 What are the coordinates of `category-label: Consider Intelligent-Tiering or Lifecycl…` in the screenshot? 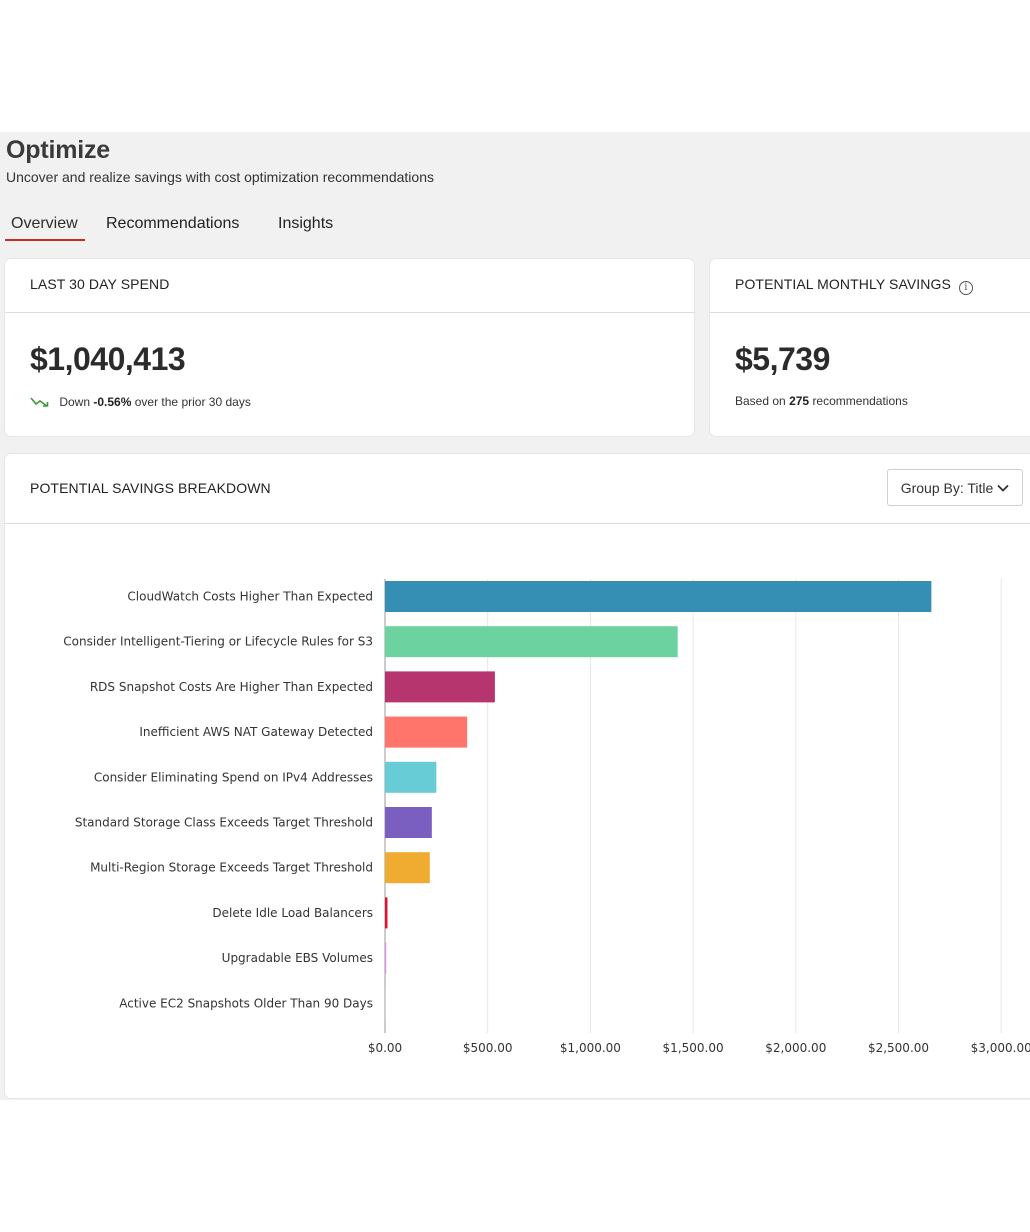 It's located at (218, 642).